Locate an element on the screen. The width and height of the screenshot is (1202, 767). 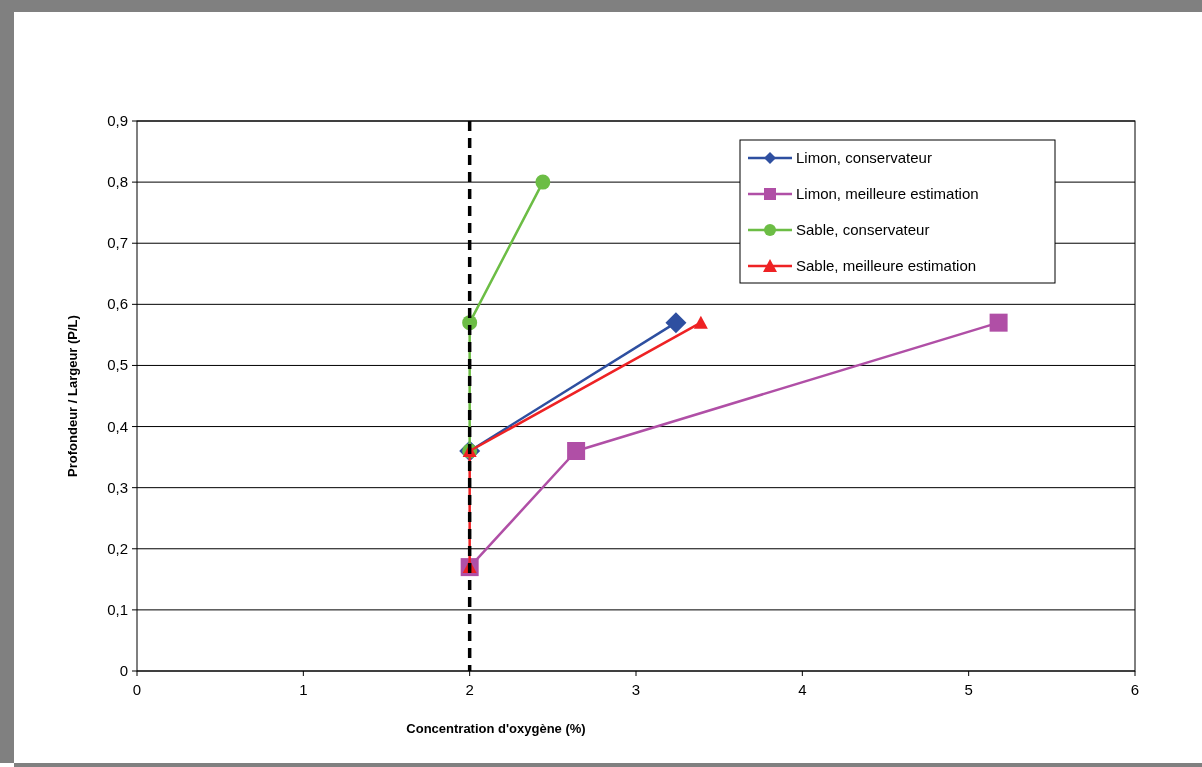
x-tick-label: 2 is located at coordinates (469, 689).